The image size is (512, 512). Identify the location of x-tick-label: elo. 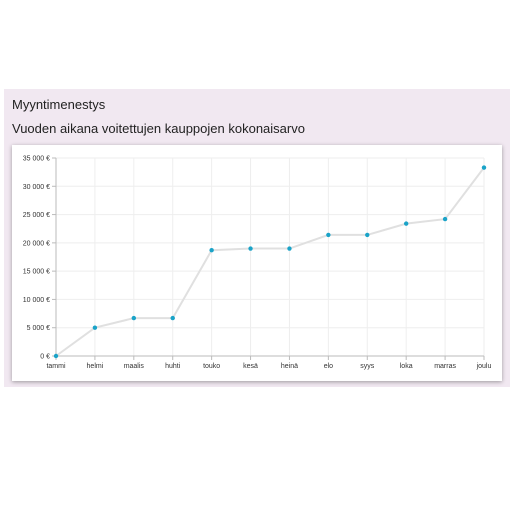
(328, 366).